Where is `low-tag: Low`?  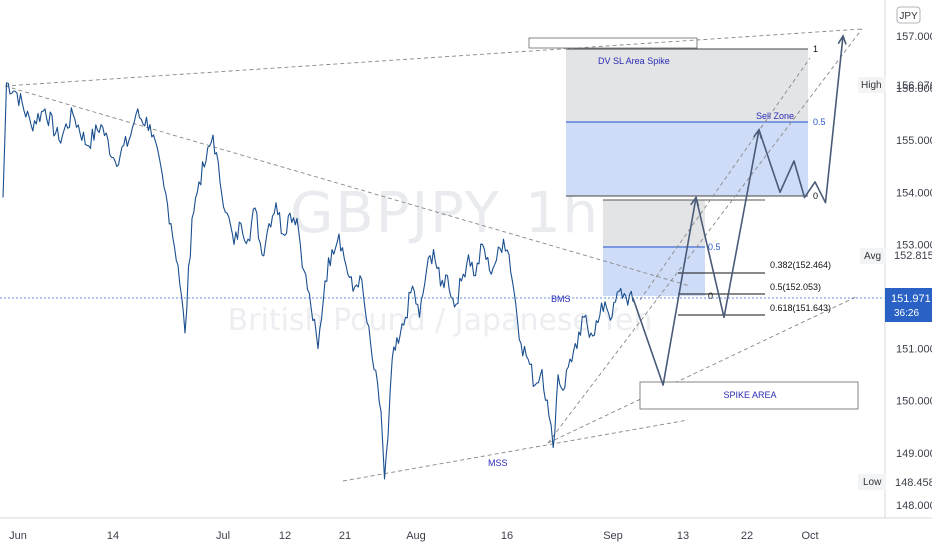
low-tag: Low is located at coordinates (872, 482).